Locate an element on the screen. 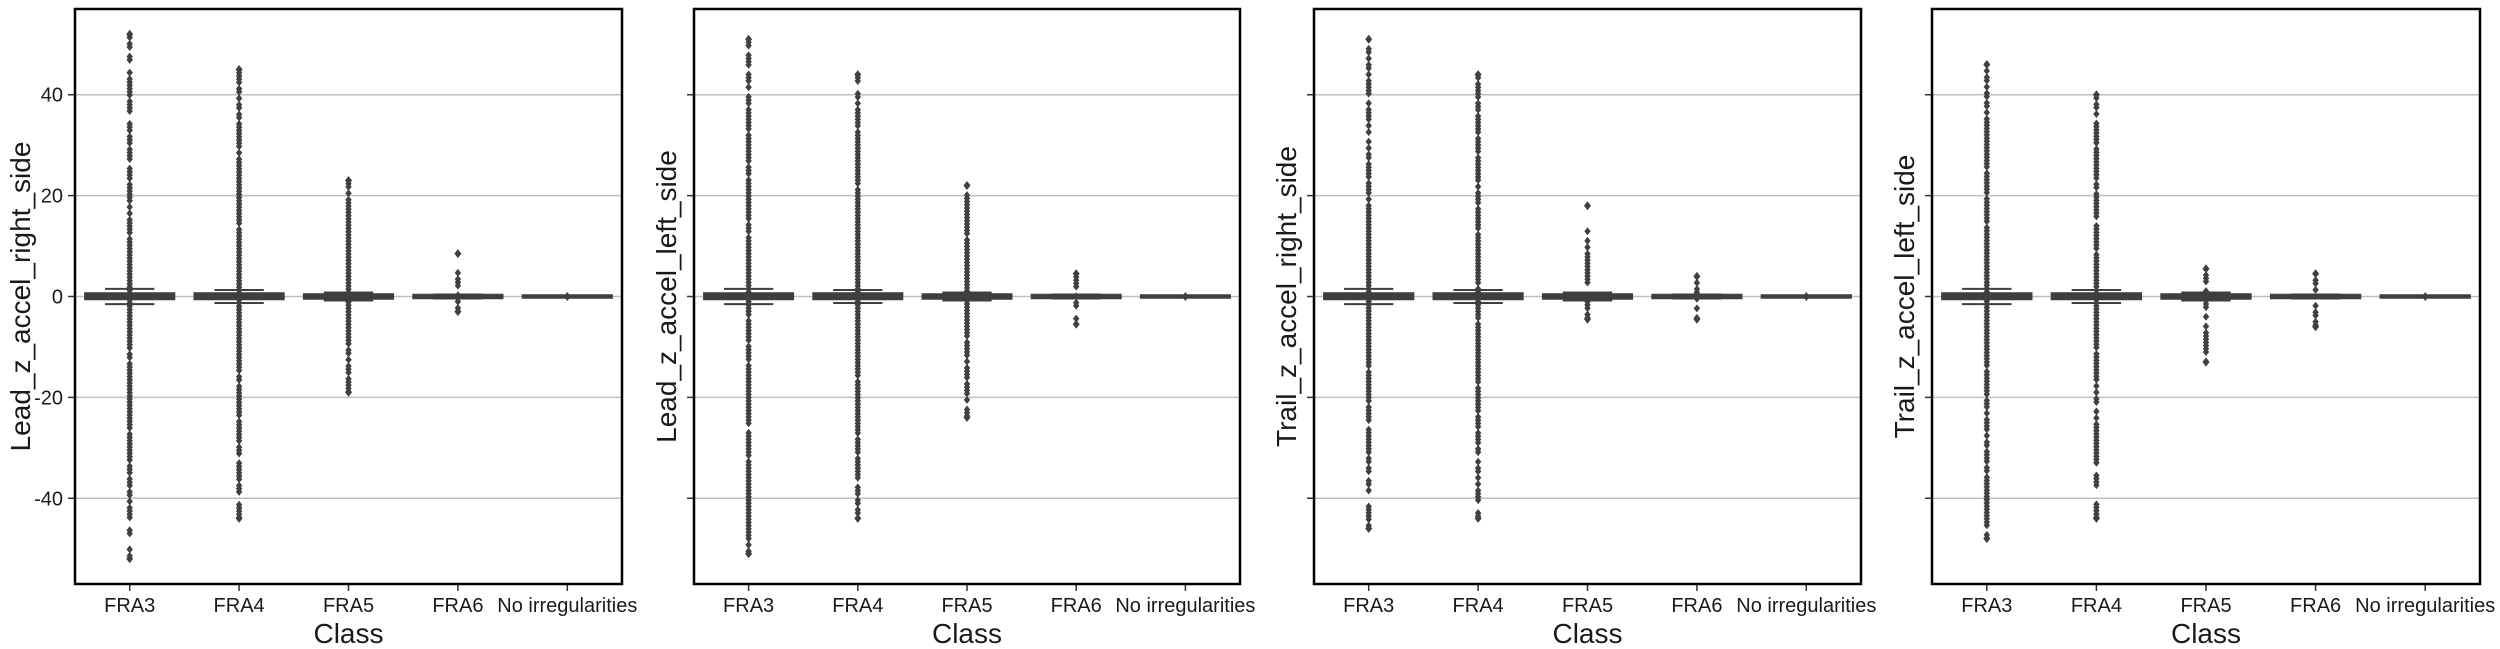 The image size is (2500, 649). y-tick-label: 40 is located at coordinates (52, 96).